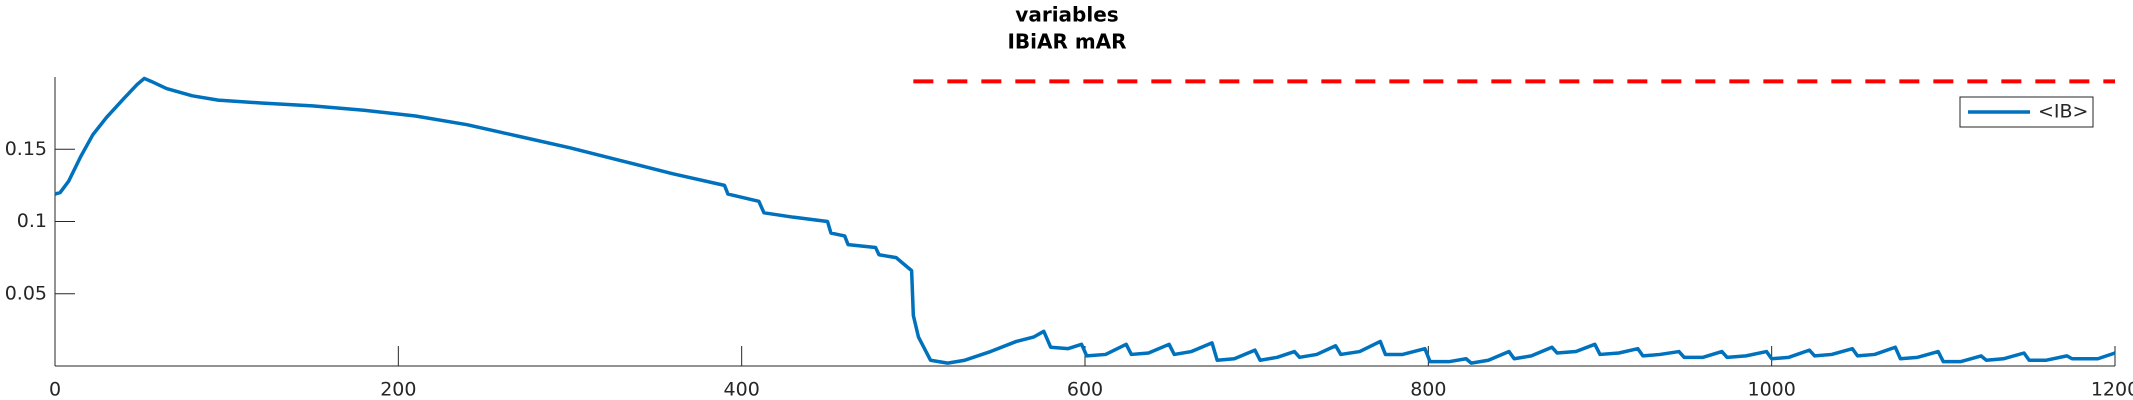 This screenshot has width=2133, height=400. What do you see at coordinates (55, 389) in the screenshot?
I see `x-tick-label: 0` at bounding box center [55, 389].